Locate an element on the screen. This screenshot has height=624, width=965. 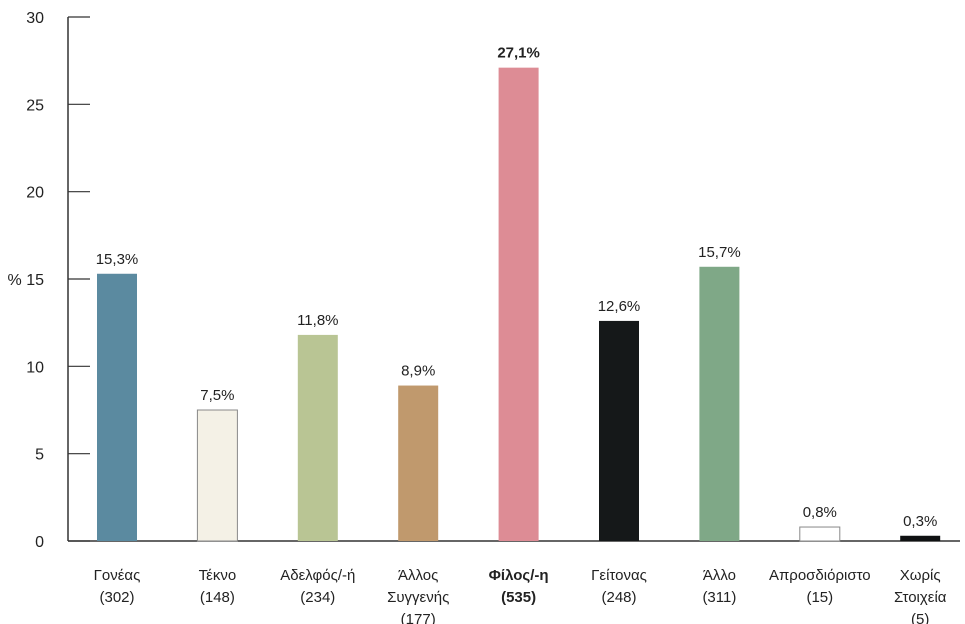
category-label-line: Χωρίς is located at coordinates (920, 575).